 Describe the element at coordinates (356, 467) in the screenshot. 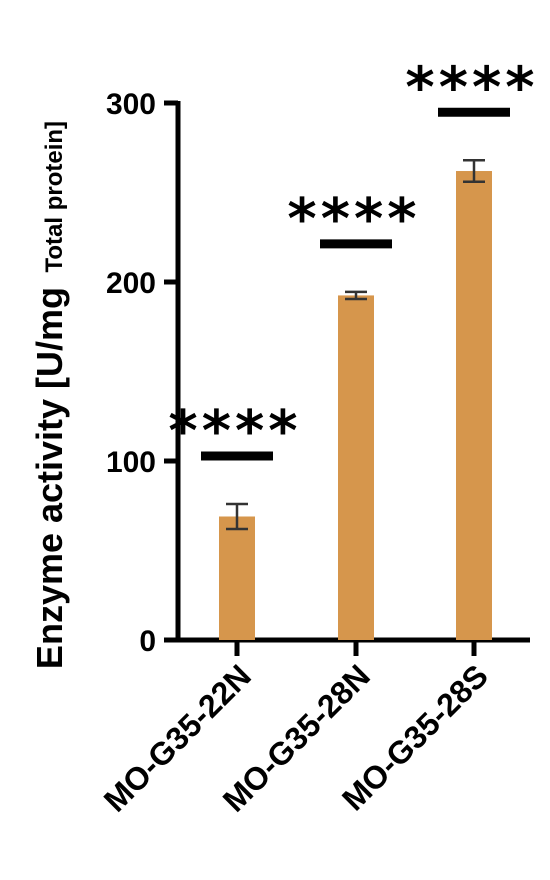

I see `bar-MO-G35-28N` at that location.